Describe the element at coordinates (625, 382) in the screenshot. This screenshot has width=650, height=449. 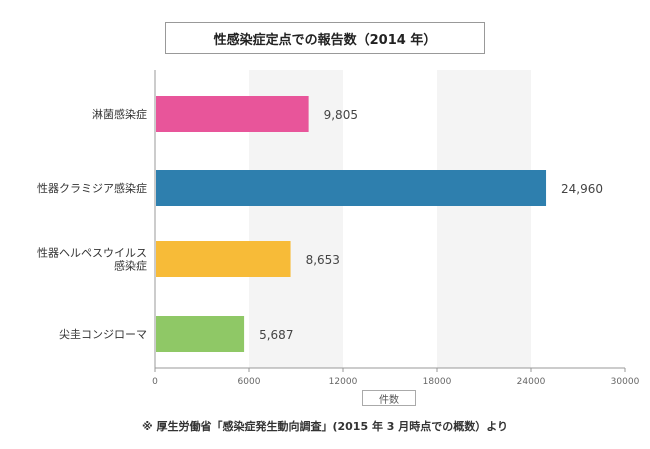
I see `x-tick-label: 30000` at that location.